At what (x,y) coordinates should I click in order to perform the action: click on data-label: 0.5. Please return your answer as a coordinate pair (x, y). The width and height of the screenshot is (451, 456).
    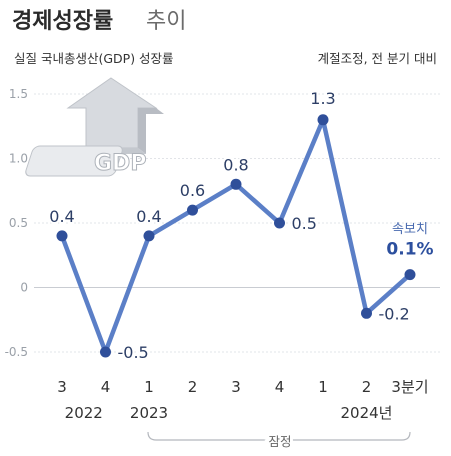
    Looking at the image, I should click on (304, 223).